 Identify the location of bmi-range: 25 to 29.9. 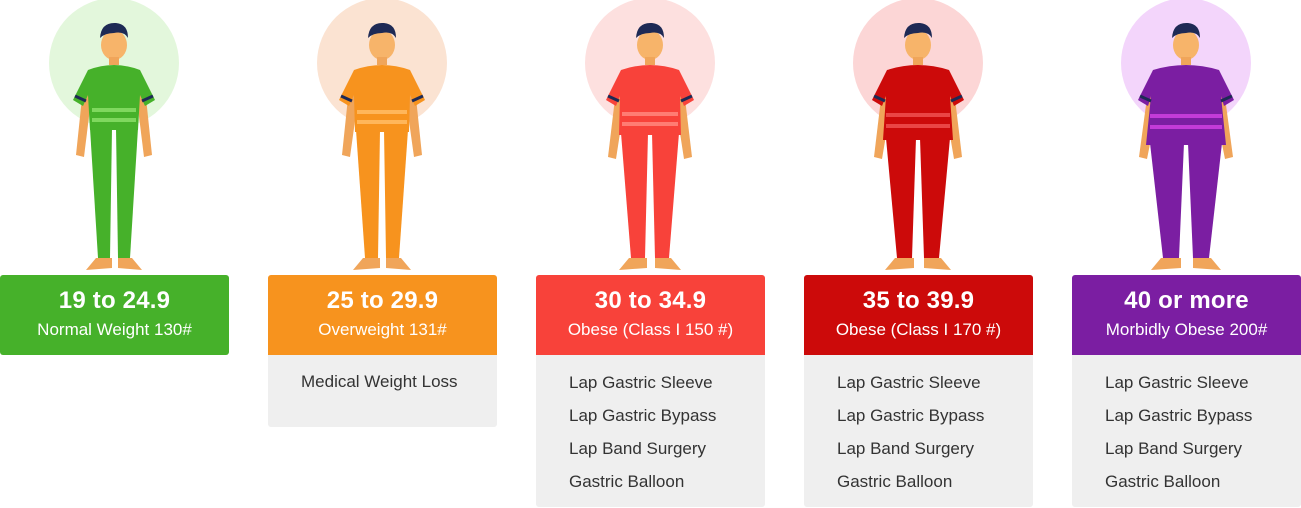
(382, 300).